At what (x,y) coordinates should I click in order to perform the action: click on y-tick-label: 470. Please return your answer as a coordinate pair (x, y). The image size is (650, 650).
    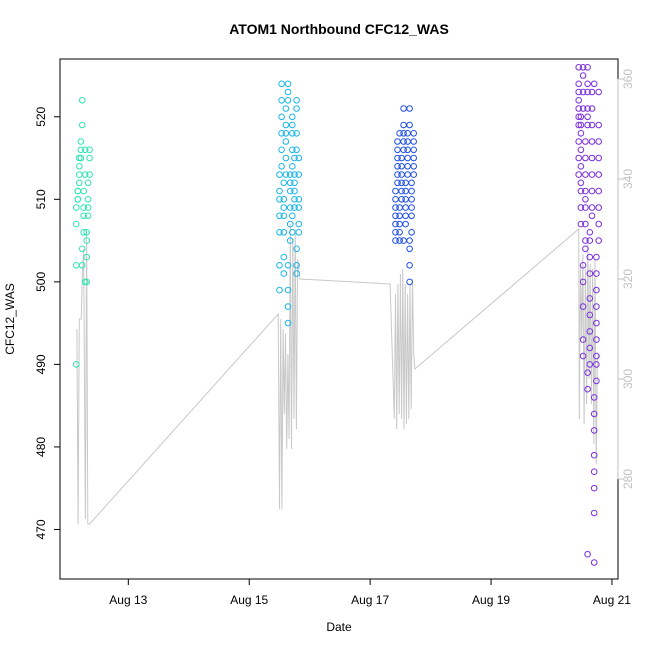
    Looking at the image, I should click on (41, 529).